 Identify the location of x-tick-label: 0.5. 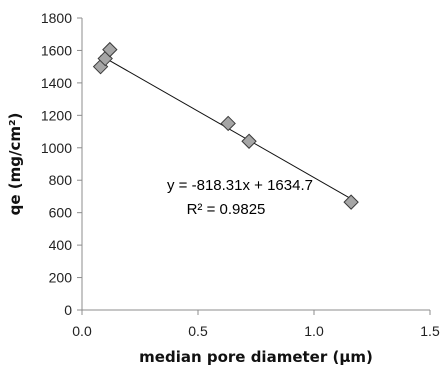
(198, 331).